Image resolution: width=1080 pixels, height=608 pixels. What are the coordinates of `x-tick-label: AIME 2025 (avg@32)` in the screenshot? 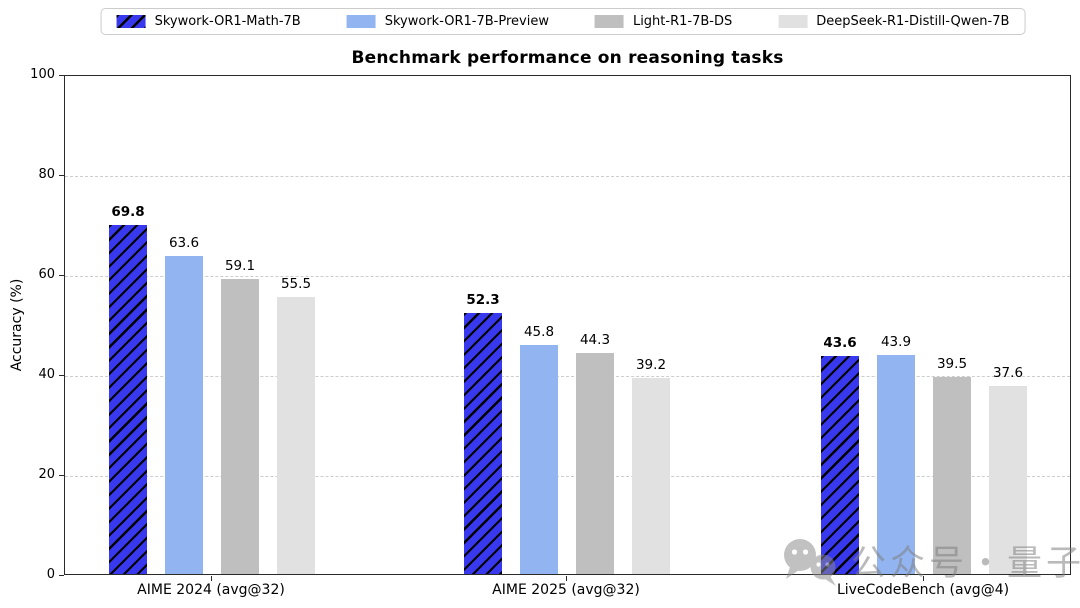 It's located at (566, 590).